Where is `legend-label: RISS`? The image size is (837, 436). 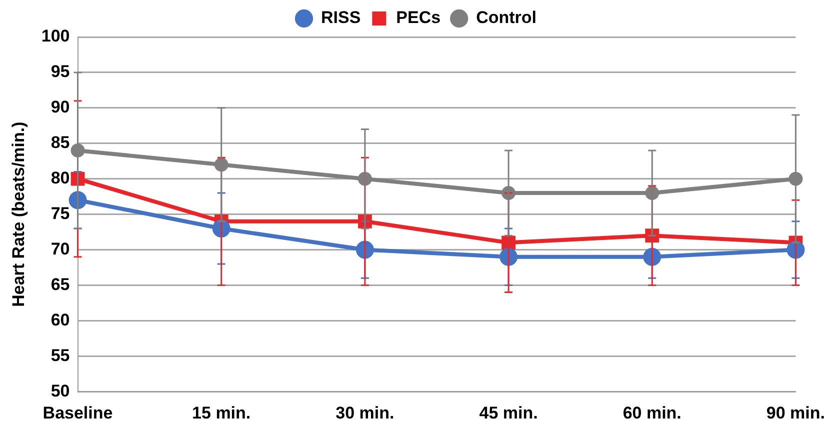 legend-label: RISS is located at coordinates (340, 18).